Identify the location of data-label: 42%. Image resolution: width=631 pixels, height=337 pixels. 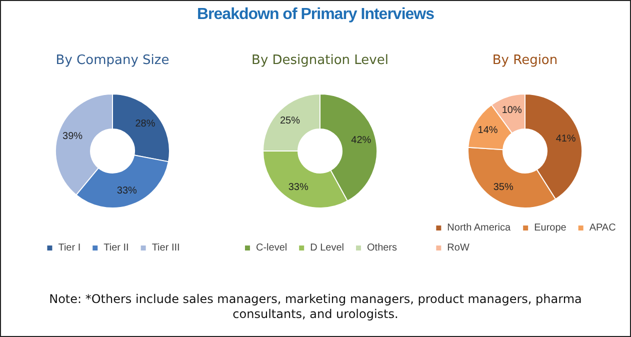
(361, 140).